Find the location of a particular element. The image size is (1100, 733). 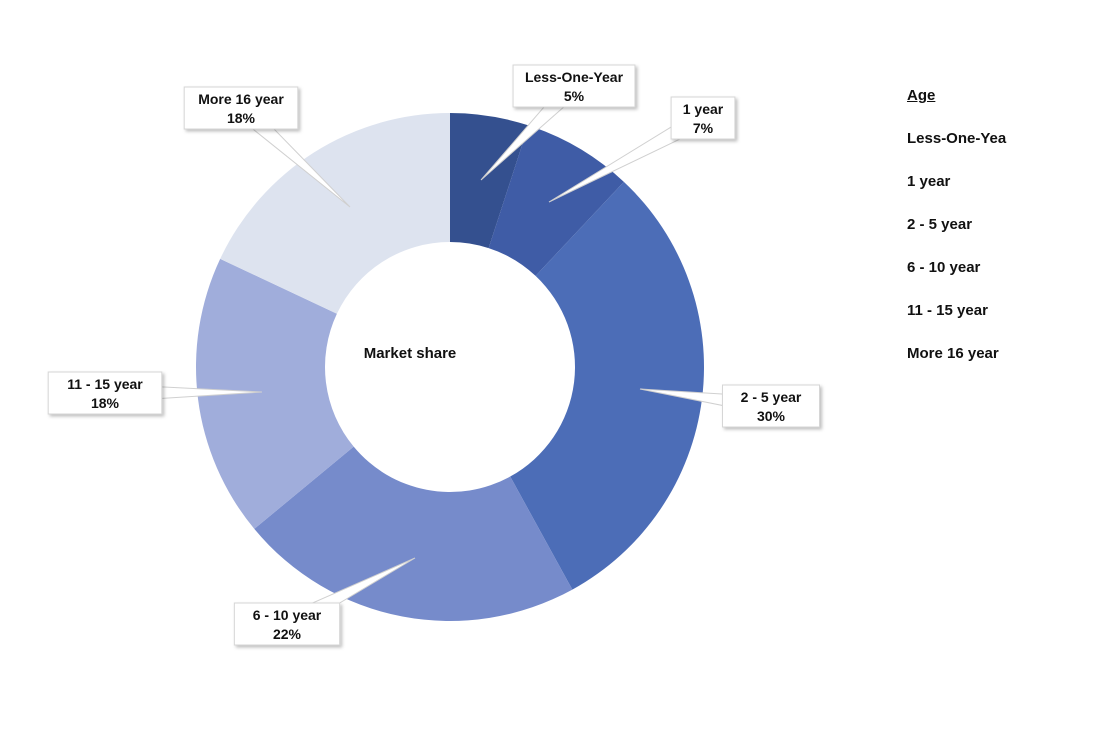

legend-item-11-15-year: 11 - 15 year is located at coordinates (947, 310).